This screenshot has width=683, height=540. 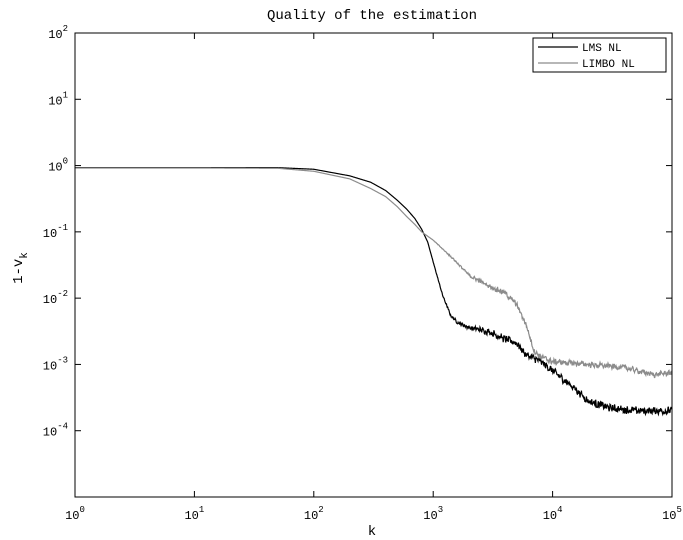 I want to click on y-tick-label: 10², so click(x=58, y=33).